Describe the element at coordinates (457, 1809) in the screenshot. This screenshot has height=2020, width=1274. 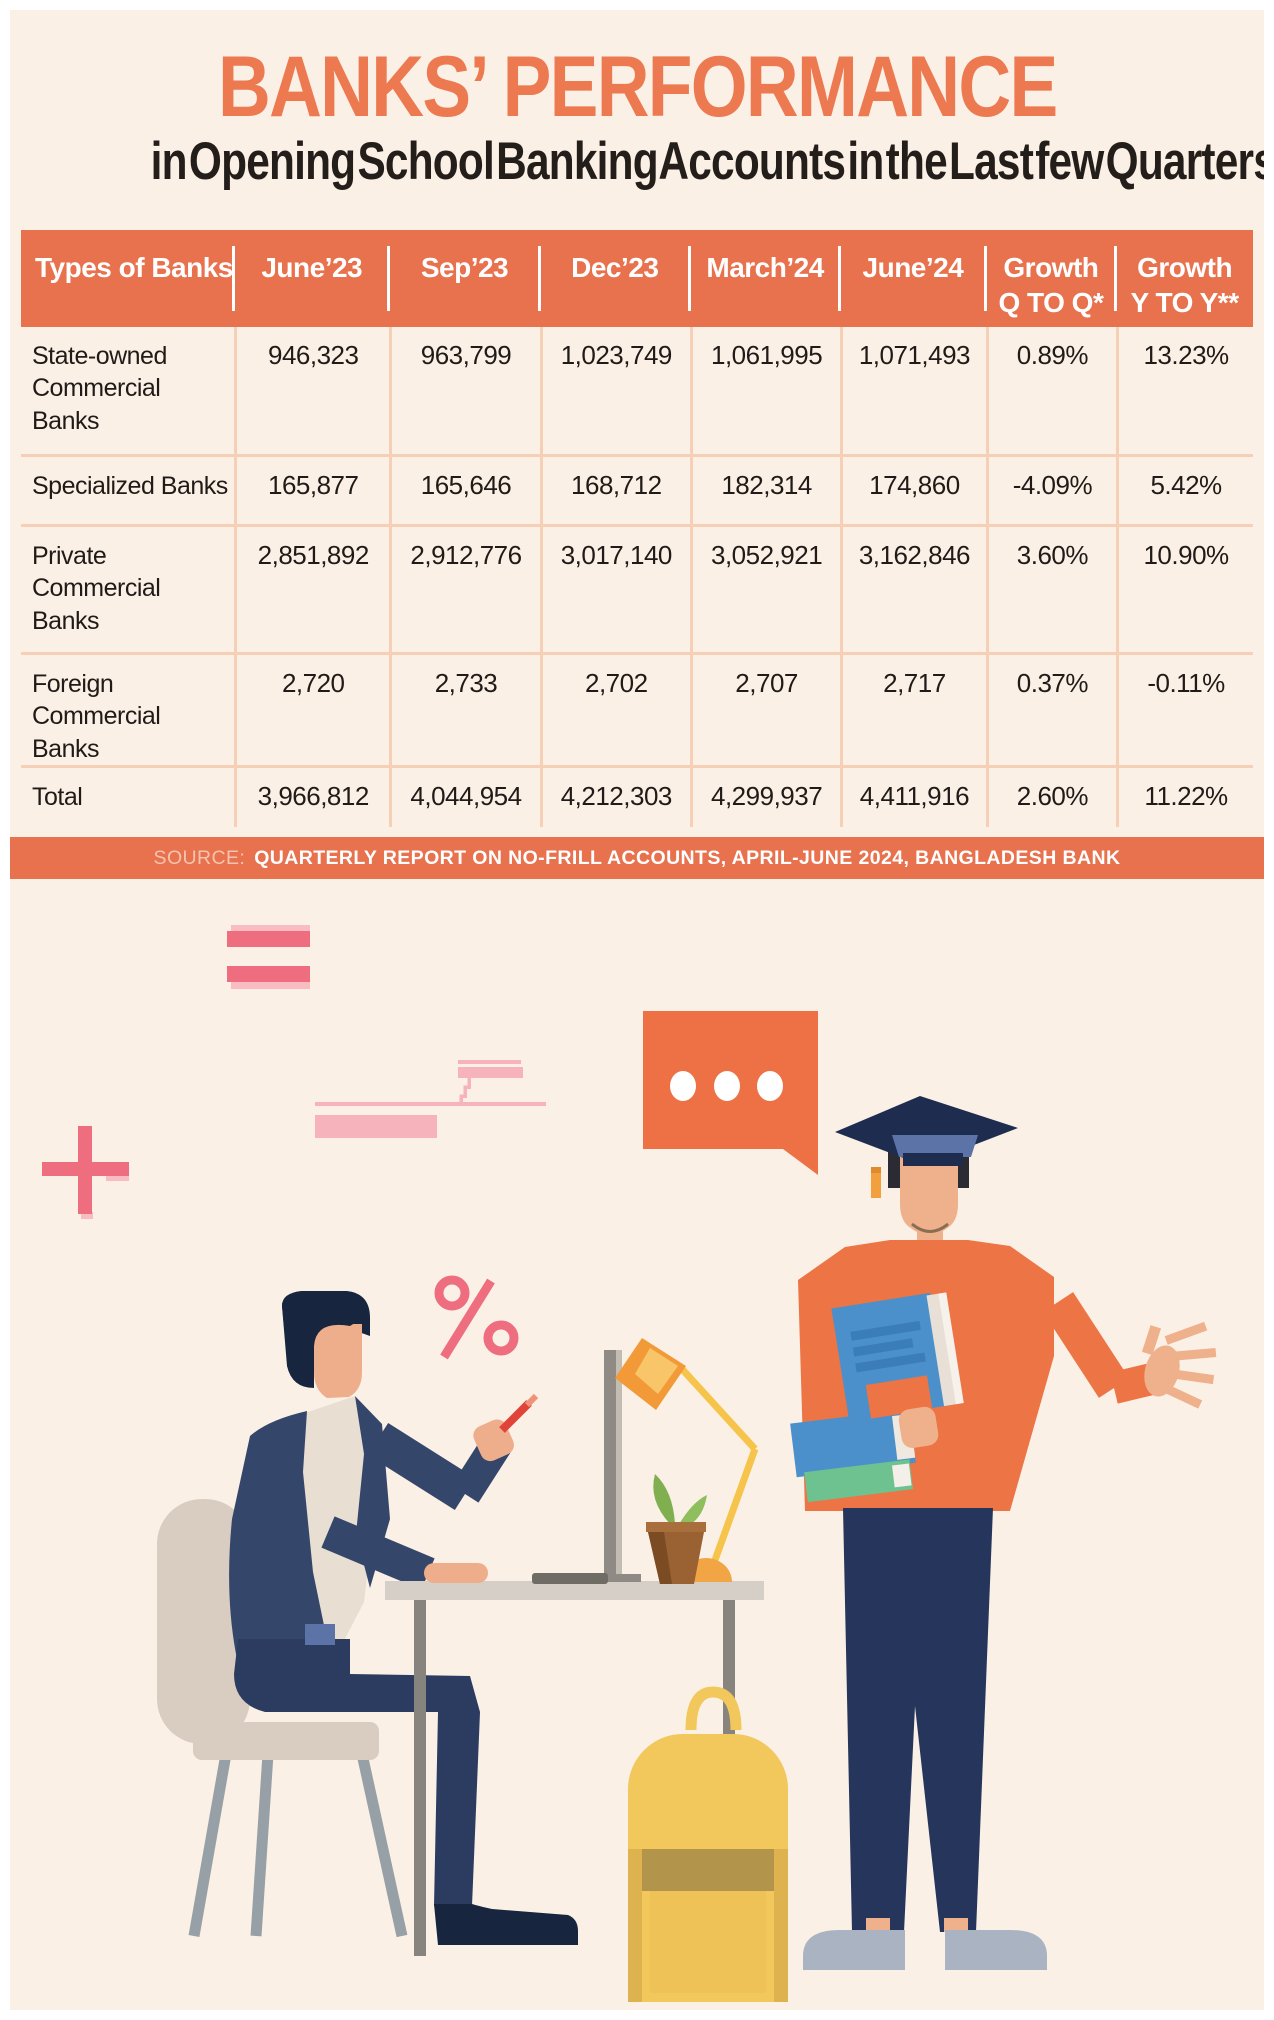
I see `businessman-shin` at that location.